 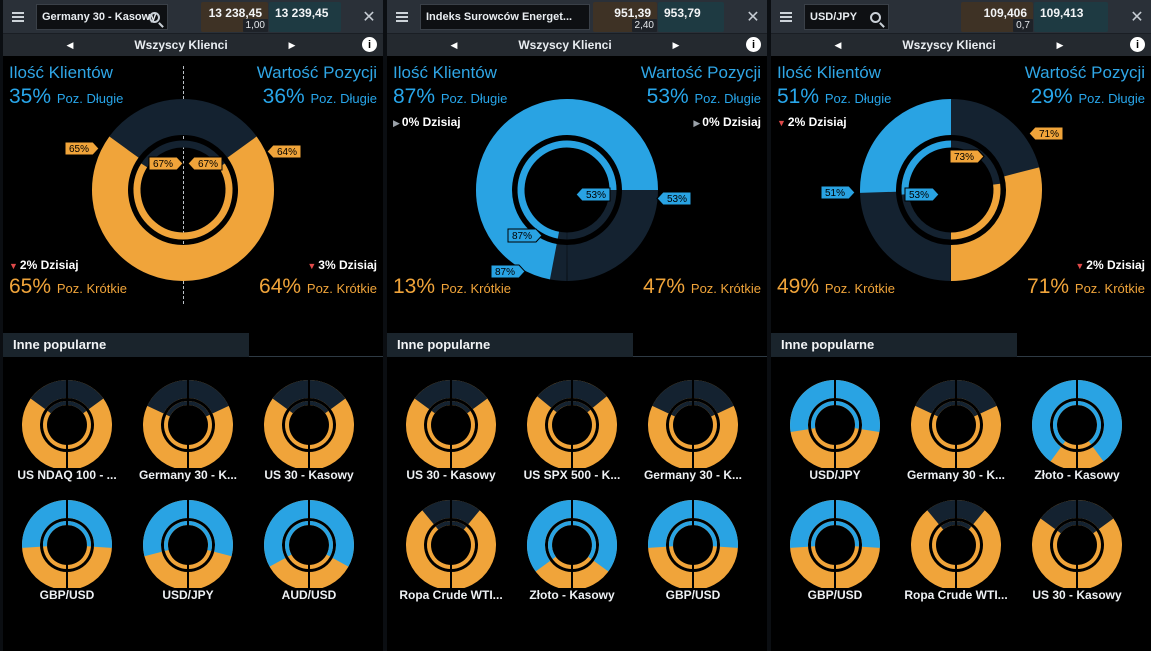 I want to click on menu-icon, so click(x=786, y=17).